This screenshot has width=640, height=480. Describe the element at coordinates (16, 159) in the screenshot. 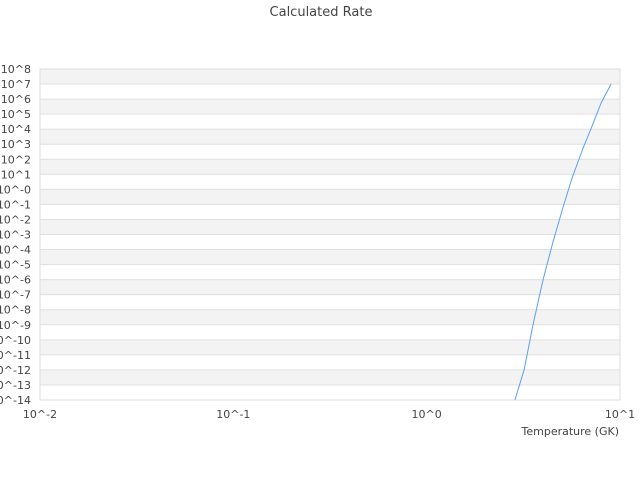

I see `y-tick-label: 10^2` at that location.